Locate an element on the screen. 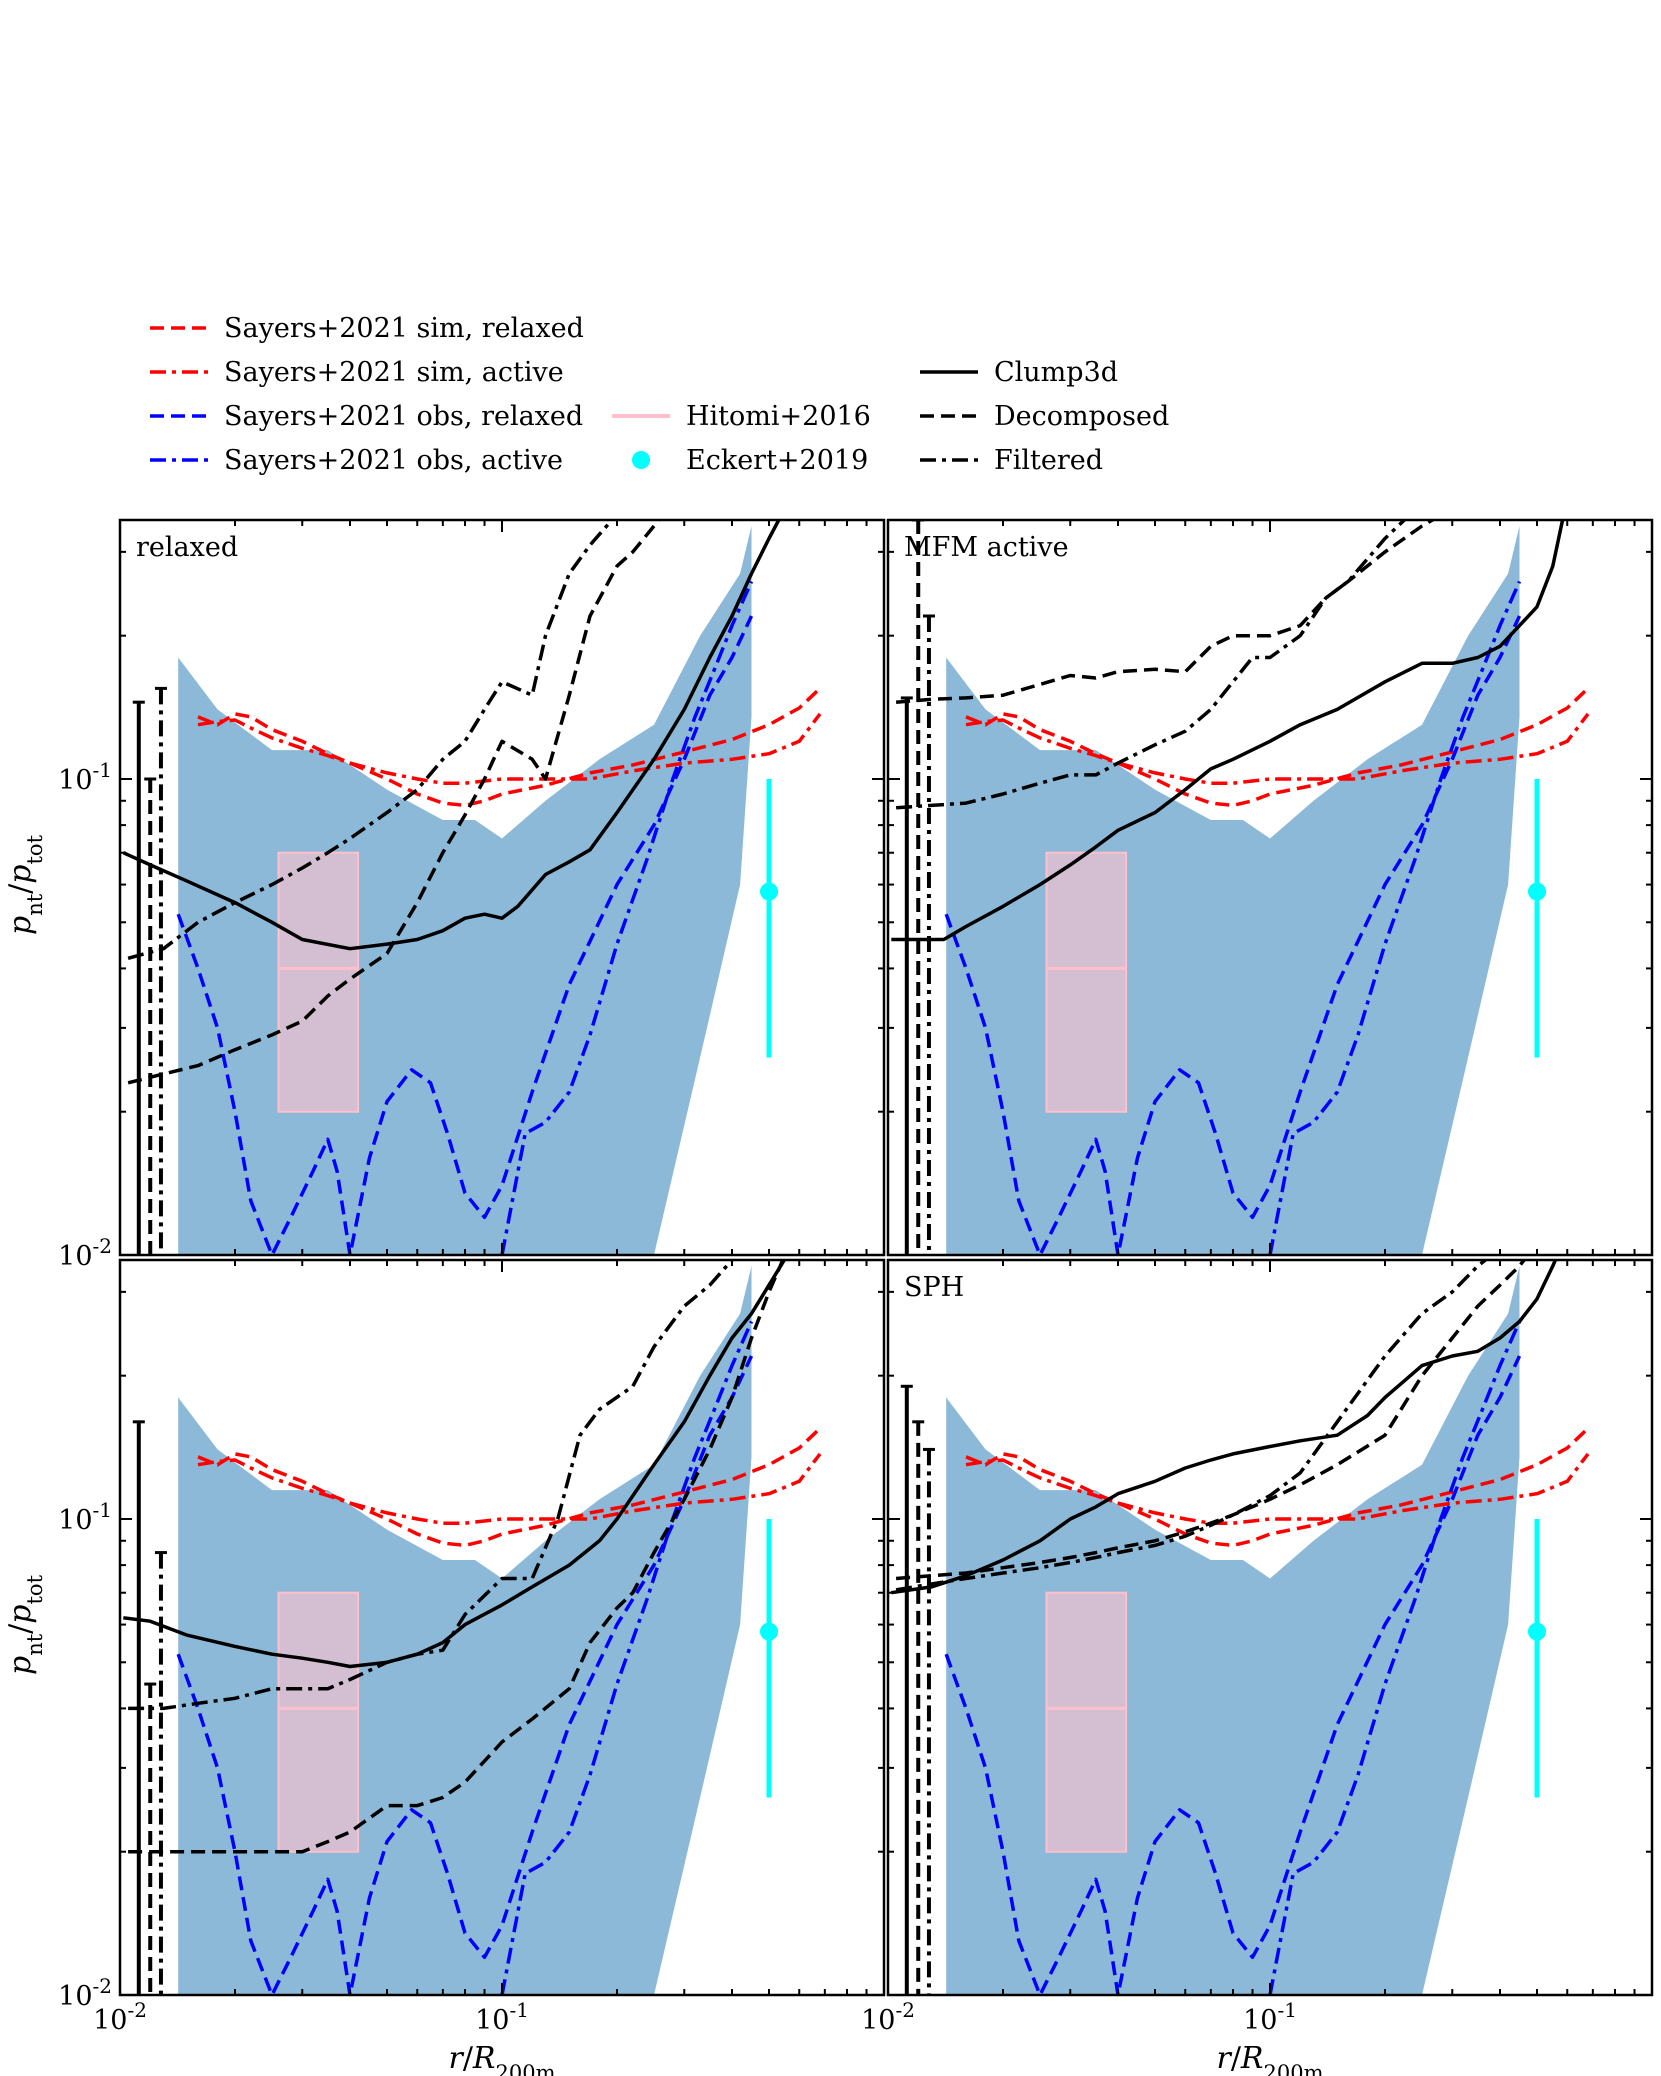  y-axis-label-bottom: pnt/ptot is located at coordinates (25, 1624).